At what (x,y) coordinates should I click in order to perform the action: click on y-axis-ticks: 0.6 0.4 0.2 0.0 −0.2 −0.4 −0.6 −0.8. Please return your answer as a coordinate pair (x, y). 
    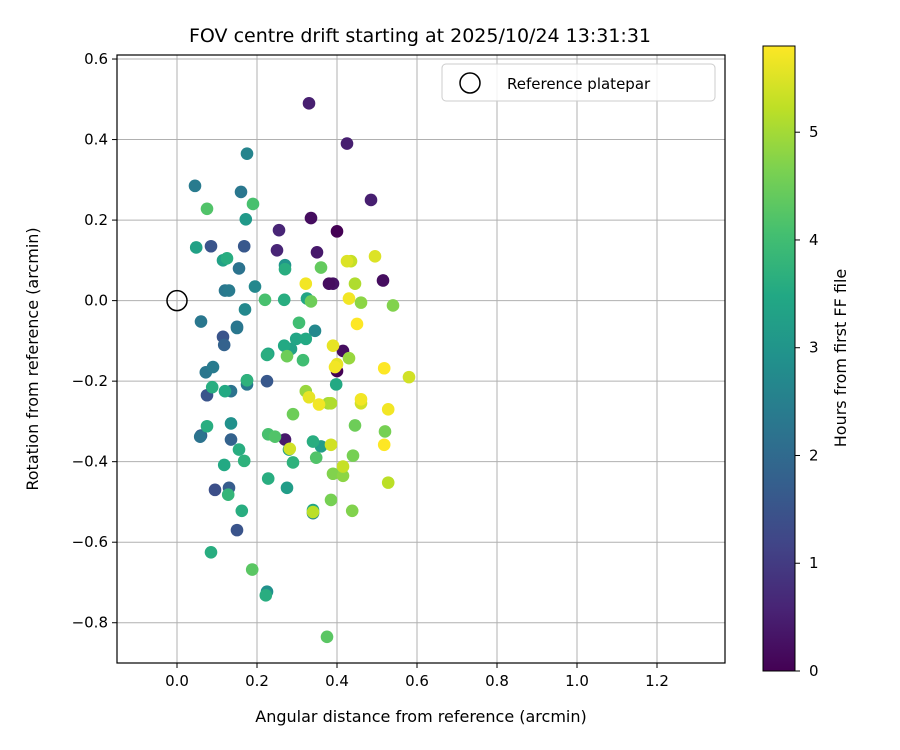
    Looking at the image, I should click on (94, 341).